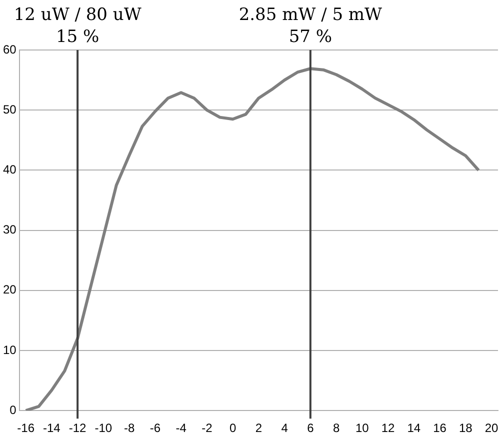 The width and height of the screenshot is (502, 439). Describe the element at coordinates (465, 428) in the screenshot. I see `x-tick-label: 18` at that location.